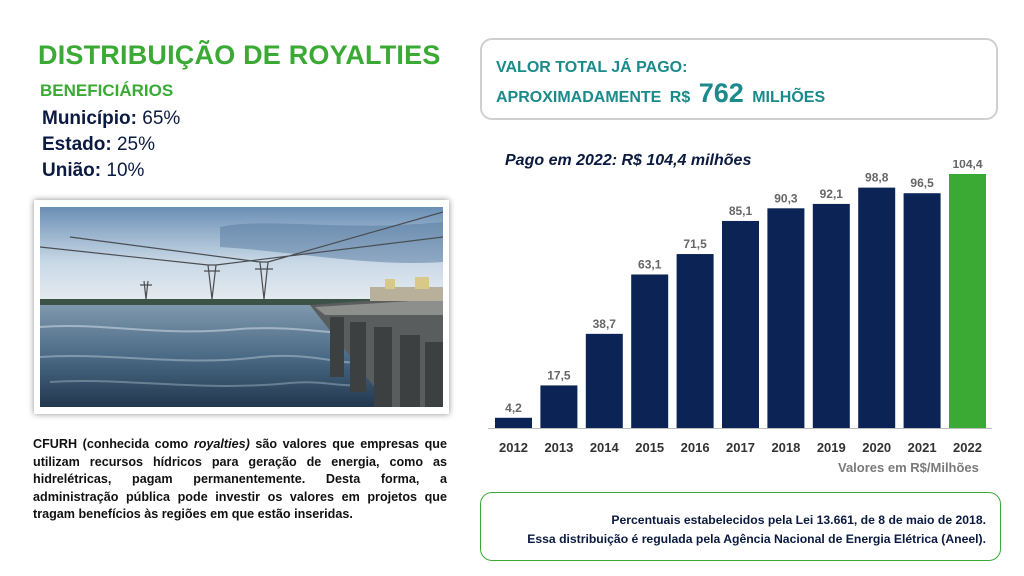 Image resolution: width=1024 pixels, height=576 pixels. Describe the element at coordinates (876, 447) in the screenshot. I see `x-tick-2020: 2020` at that location.